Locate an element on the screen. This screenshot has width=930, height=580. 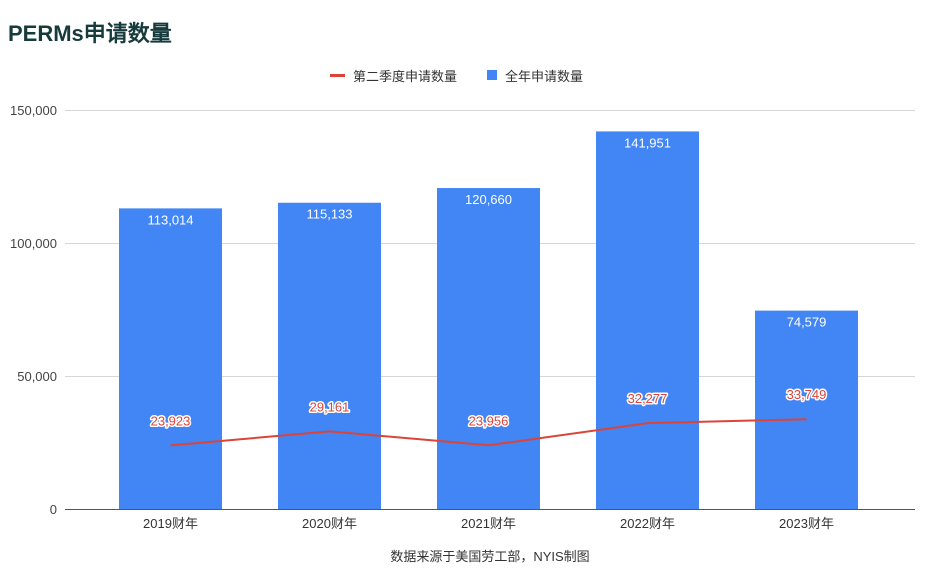
legend-line-swatch is located at coordinates (337, 75).